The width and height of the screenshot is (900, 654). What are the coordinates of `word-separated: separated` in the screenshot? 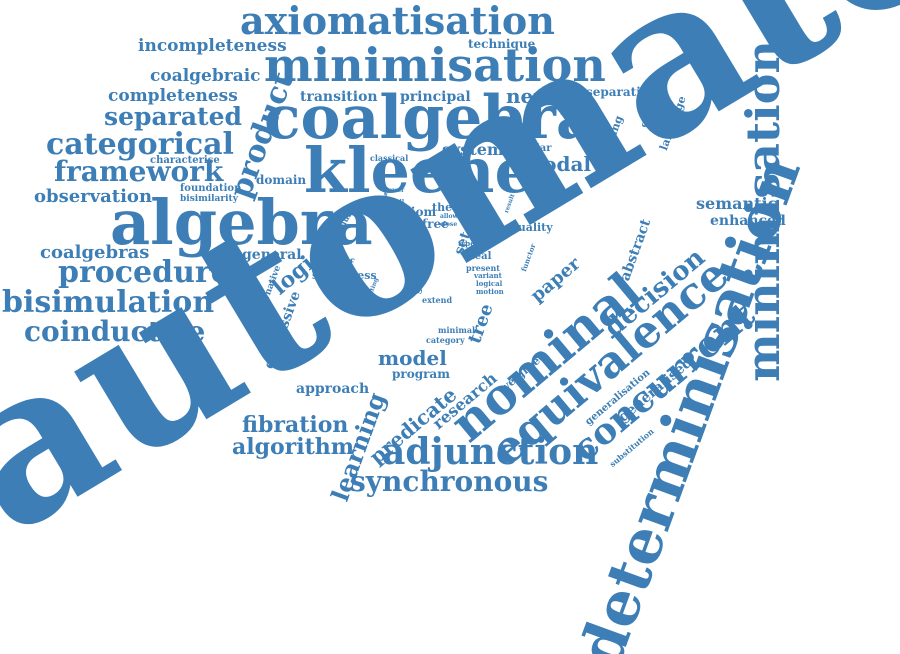 It's located at (173, 116).